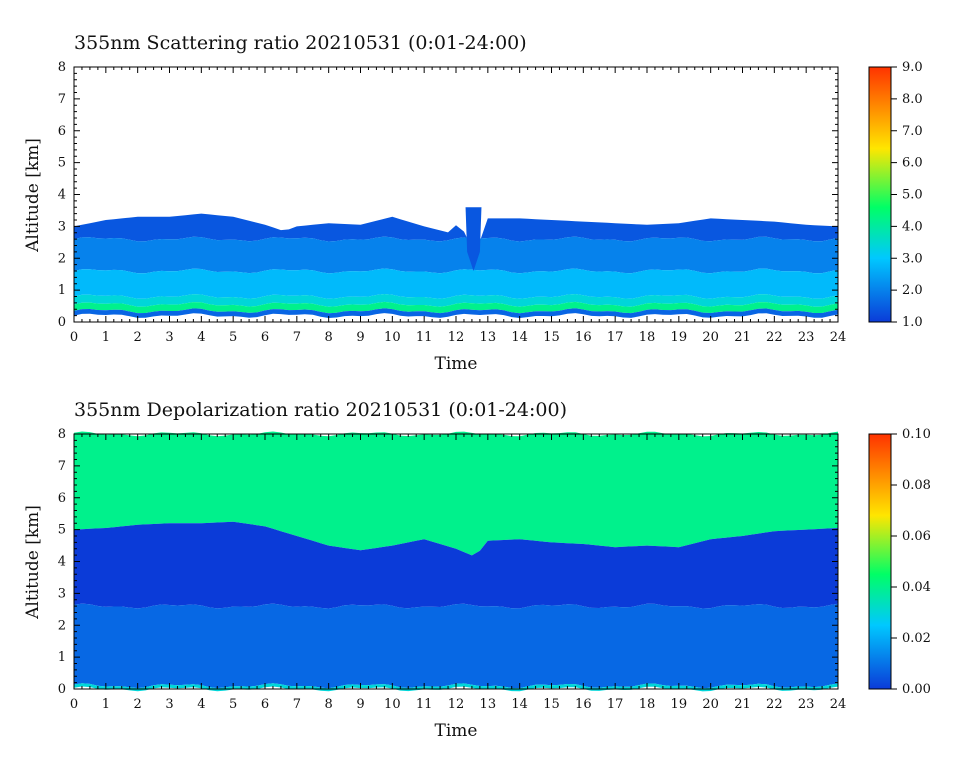 Image resolution: width=960 pixels, height=770 pixels. Describe the element at coordinates (774, 704) in the screenshot. I see `x-tick-label: 22` at that location.